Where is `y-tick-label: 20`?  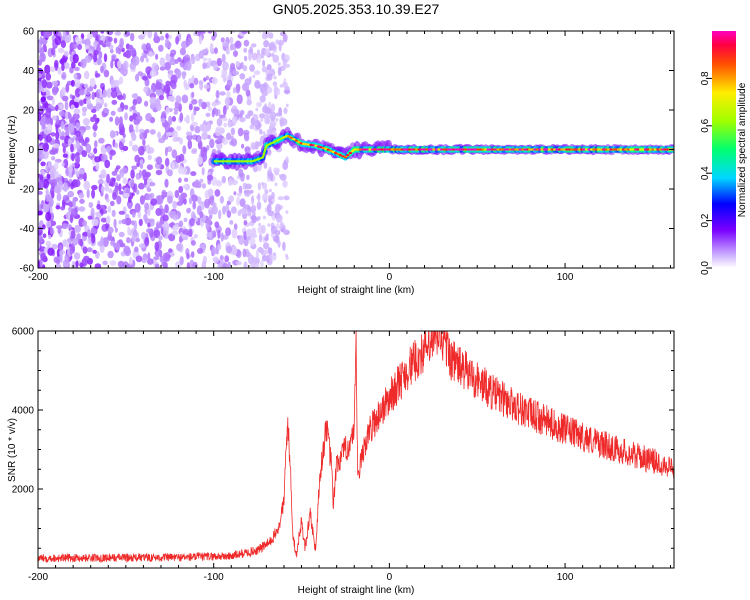 y-tick-label: 20 is located at coordinates (29, 111).